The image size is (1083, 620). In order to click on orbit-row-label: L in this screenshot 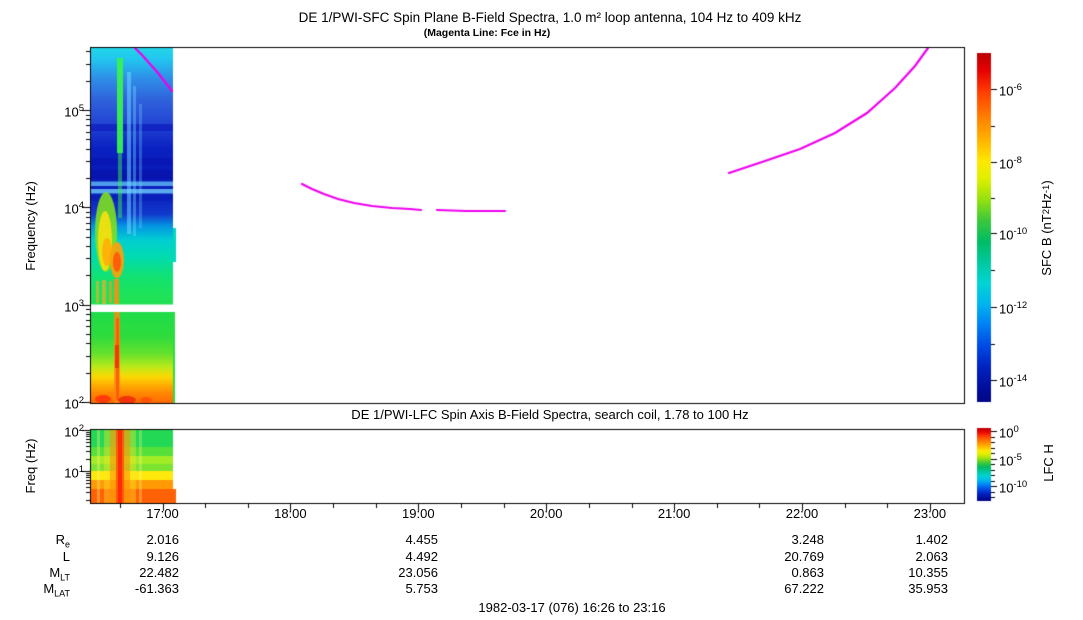, I will do `click(66, 556)`.